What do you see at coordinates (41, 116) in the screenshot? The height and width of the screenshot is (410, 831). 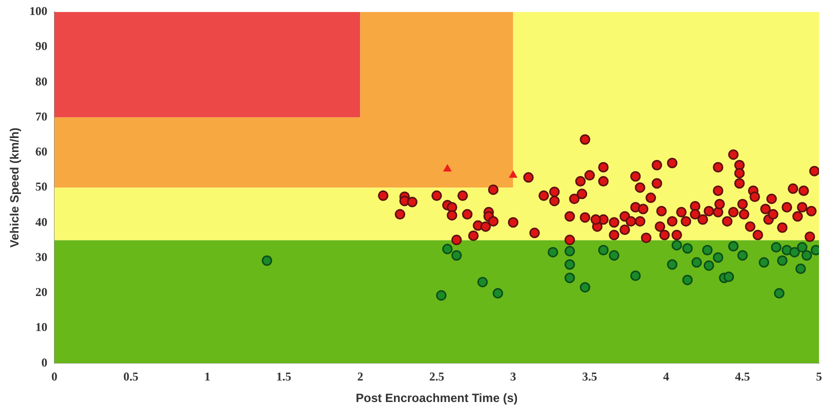 I see `y-tick-label: 70` at bounding box center [41, 116].